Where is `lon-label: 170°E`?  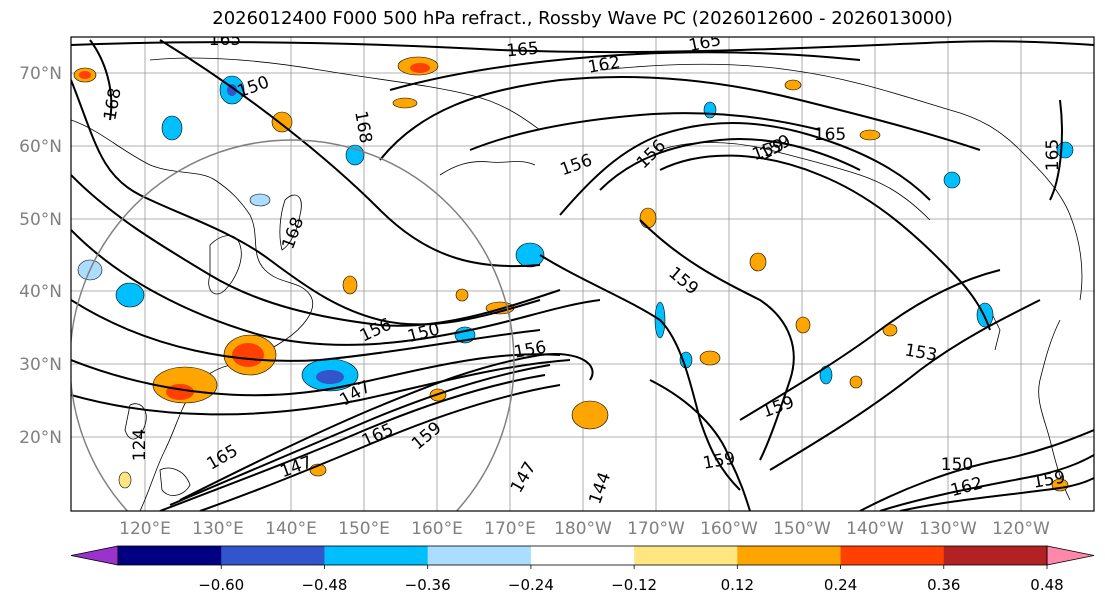 lon-label: 170°E is located at coordinates (510, 529).